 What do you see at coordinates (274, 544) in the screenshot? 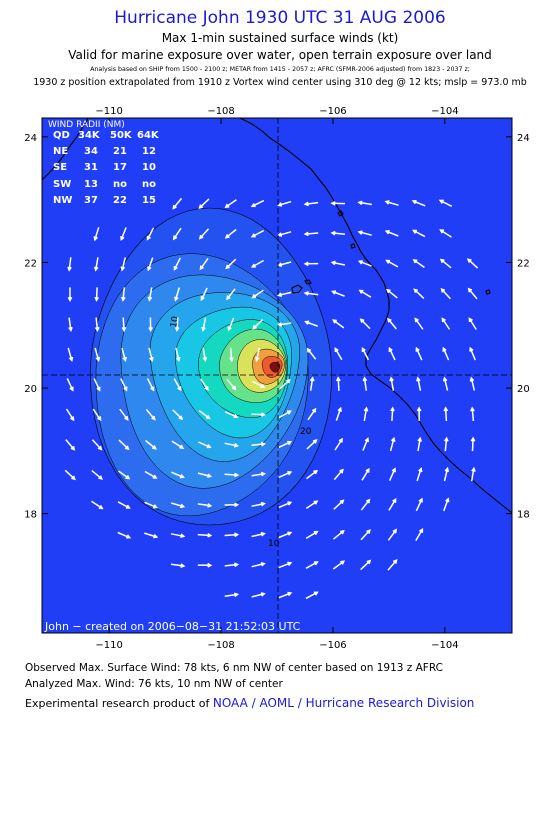
I see `contour-label: 10` at bounding box center [274, 544].